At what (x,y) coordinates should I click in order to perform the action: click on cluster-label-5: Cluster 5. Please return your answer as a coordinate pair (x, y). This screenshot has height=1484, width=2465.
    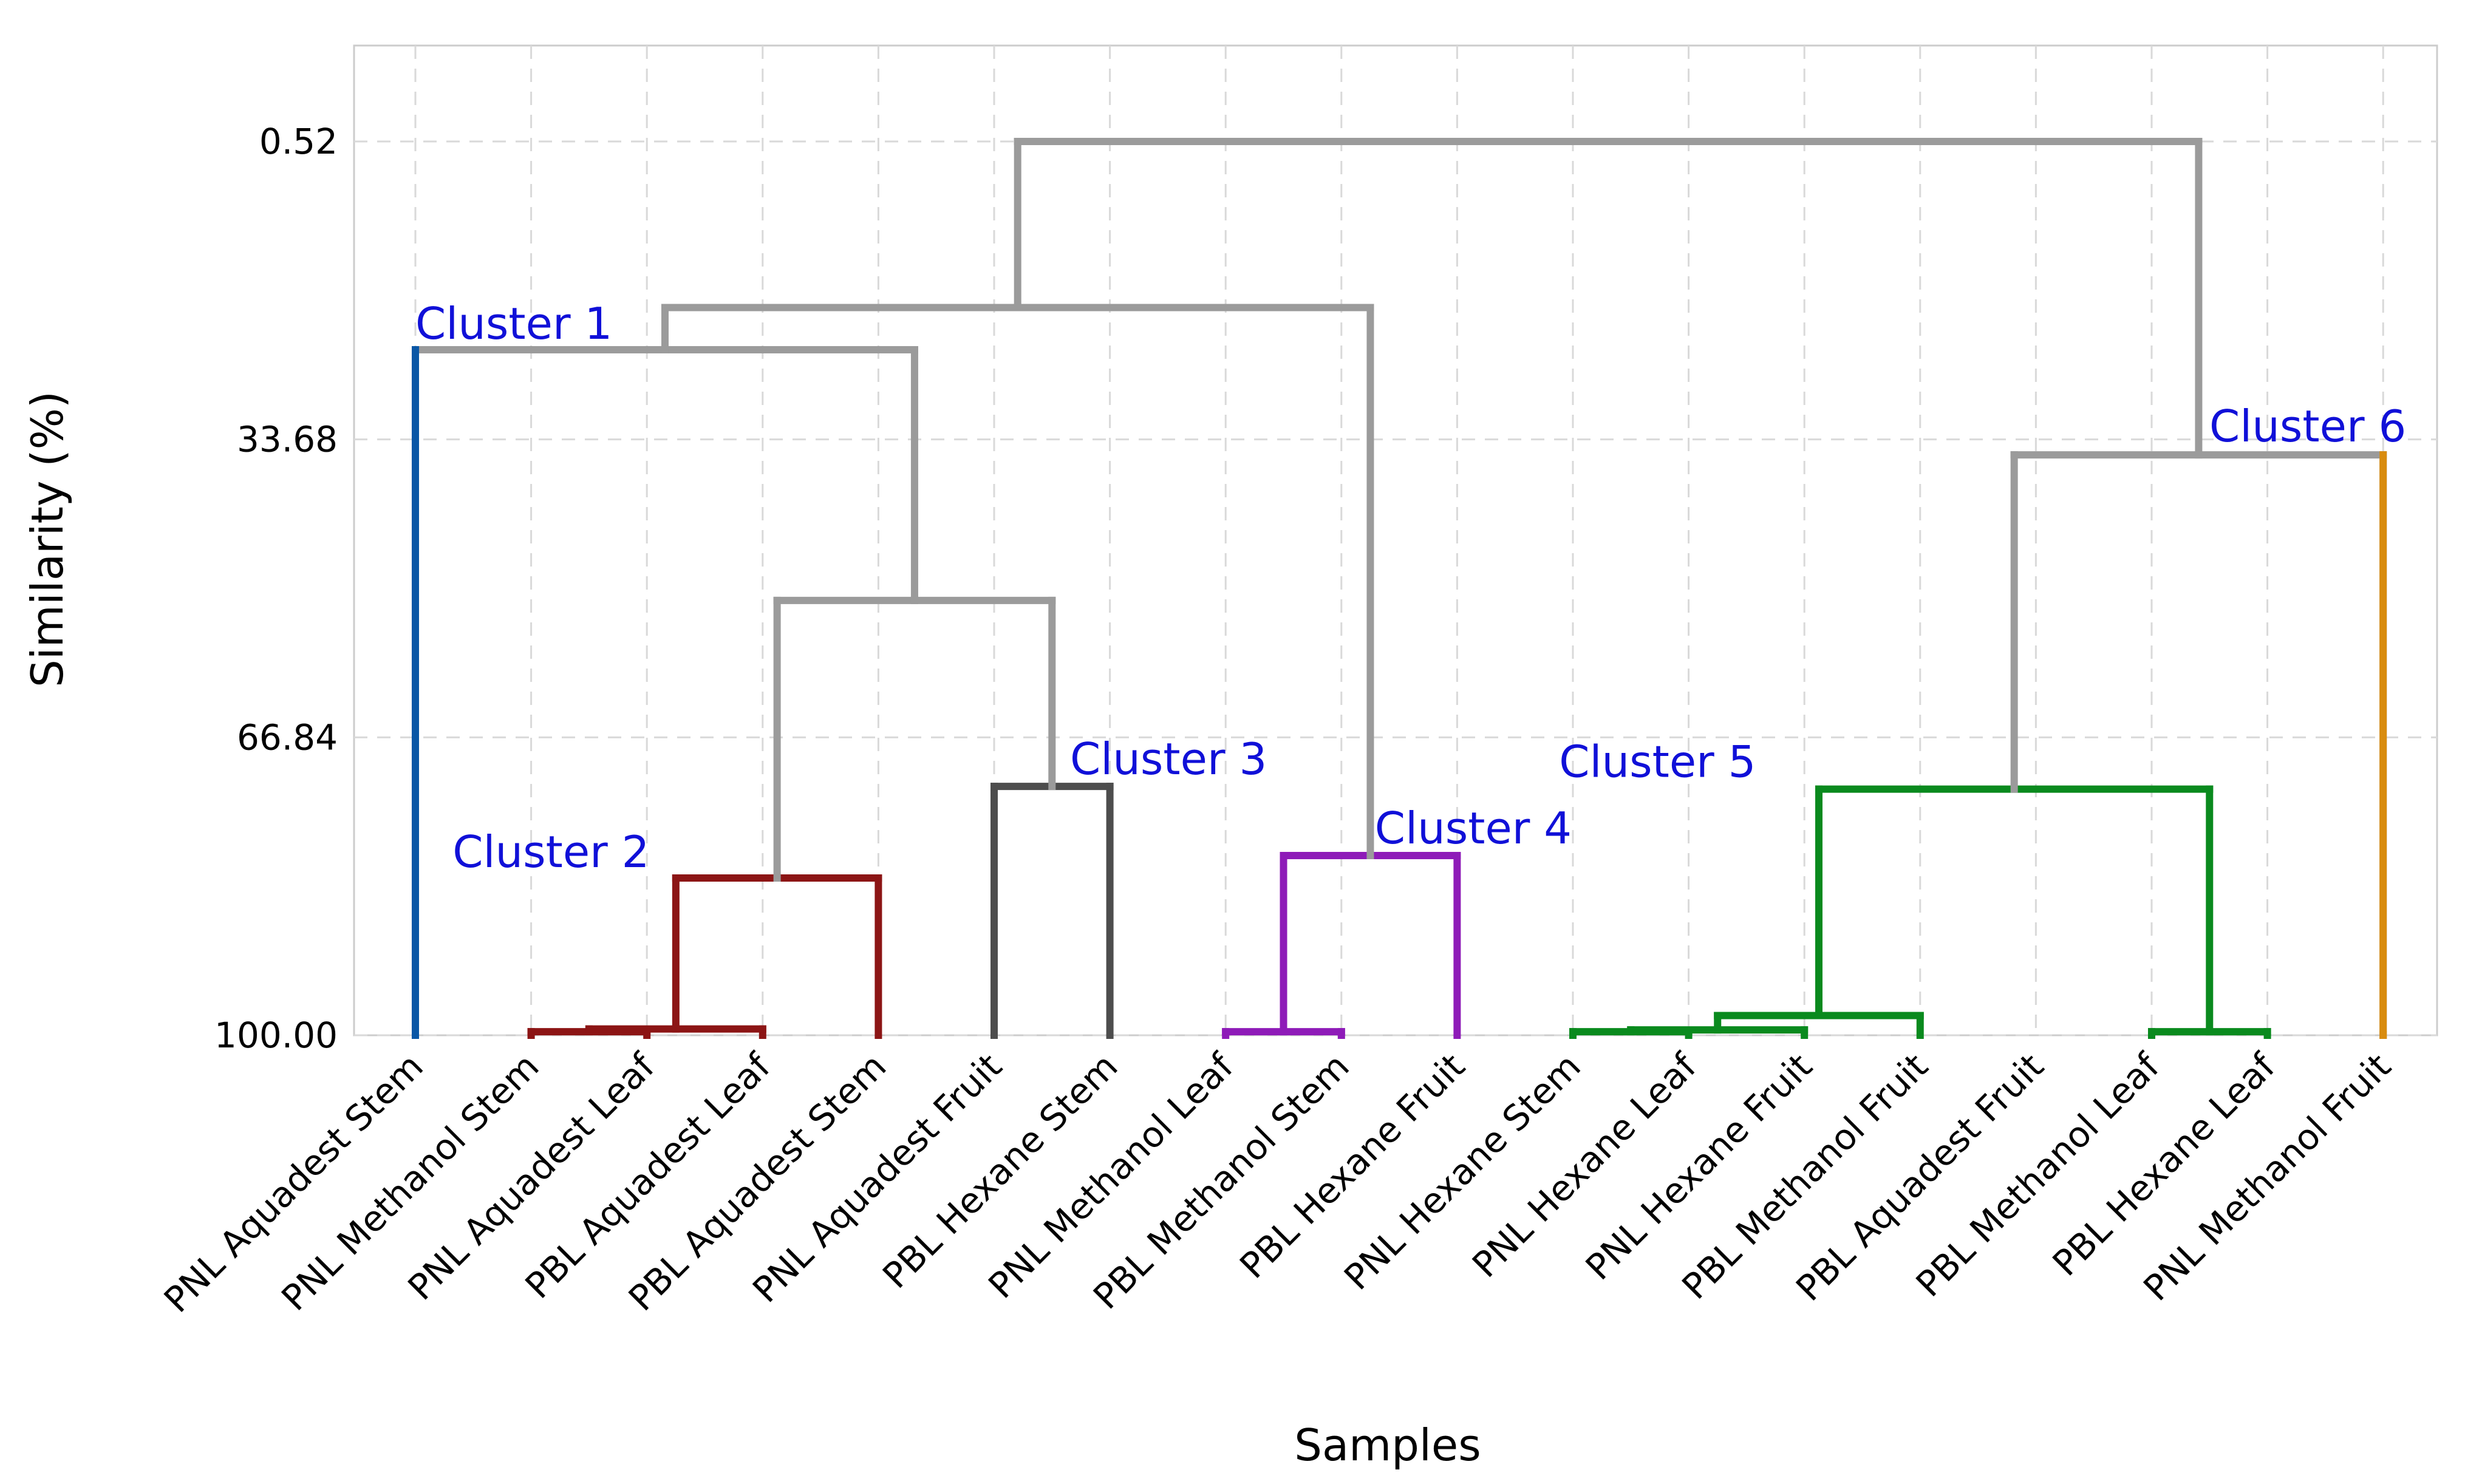
    Looking at the image, I should click on (1657, 762).